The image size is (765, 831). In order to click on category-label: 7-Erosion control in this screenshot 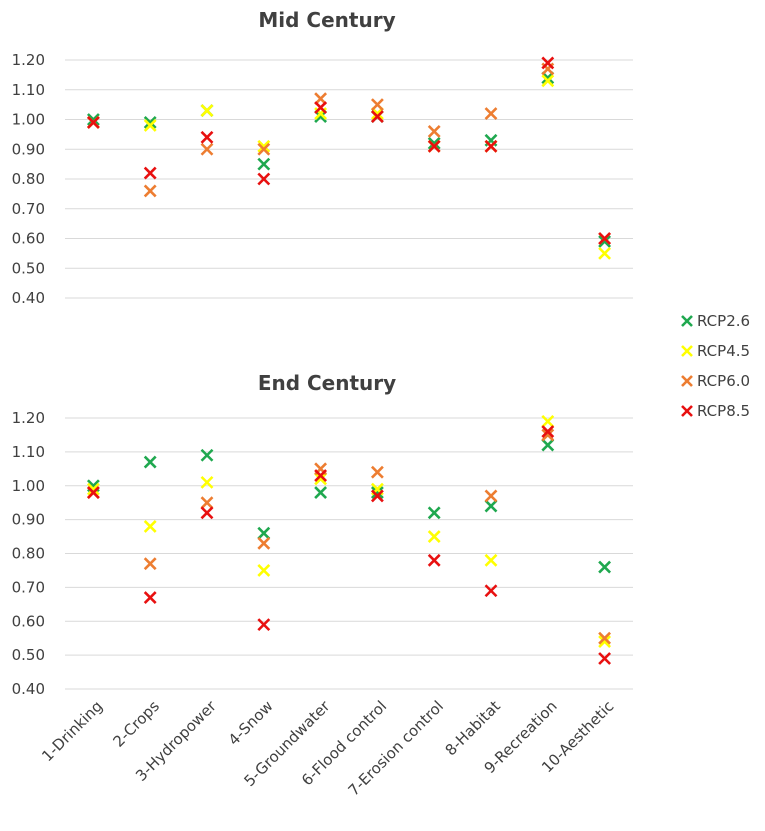, I will do `click(396, 748)`.